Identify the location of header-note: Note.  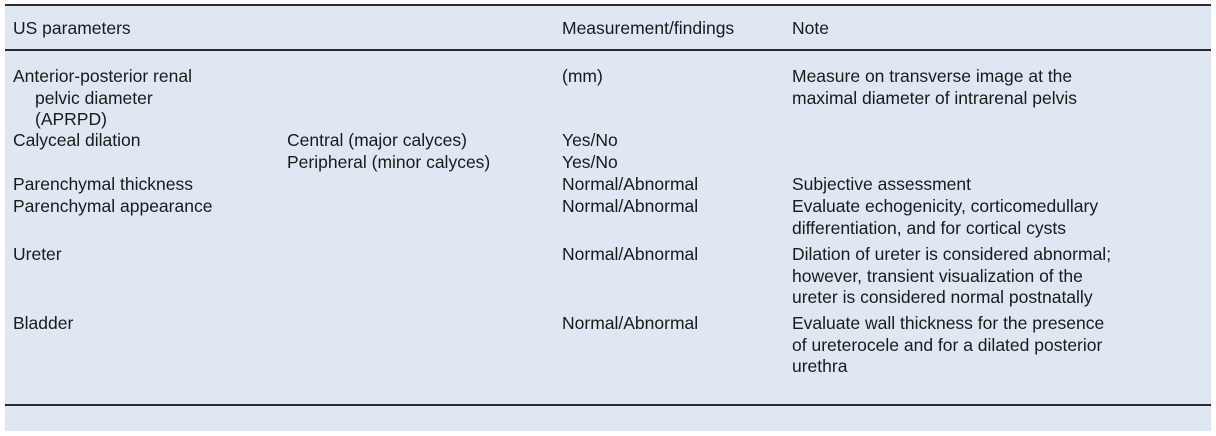
(810, 28).